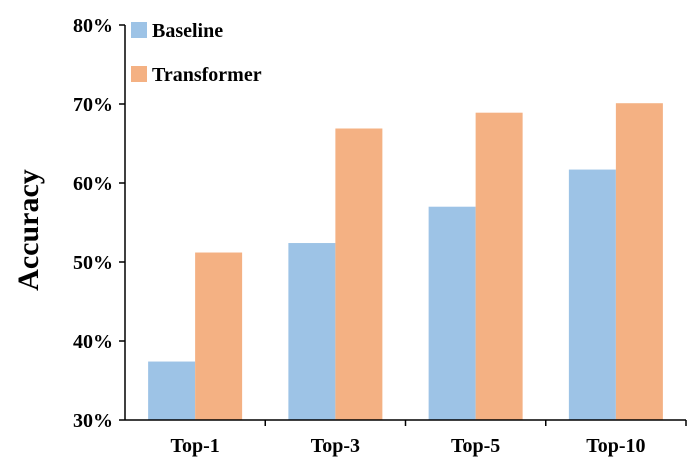 This screenshot has height=460, width=693. Describe the element at coordinates (93, 105) in the screenshot. I see `y-tick-label: 70%` at that location.